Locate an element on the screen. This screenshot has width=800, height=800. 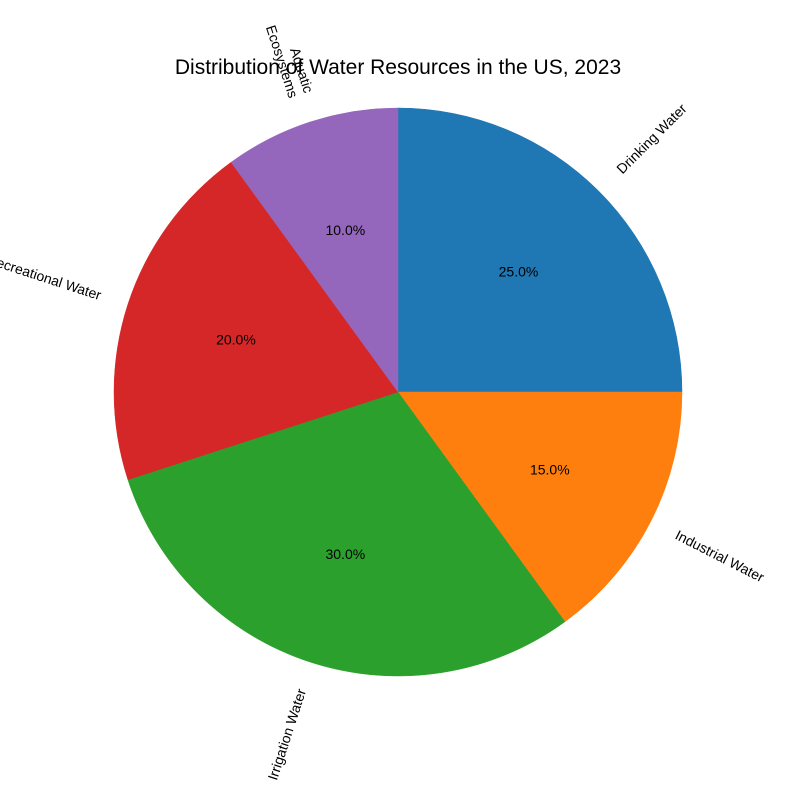
slice-aquatic-ecosystems is located at coordinates (314, 250).